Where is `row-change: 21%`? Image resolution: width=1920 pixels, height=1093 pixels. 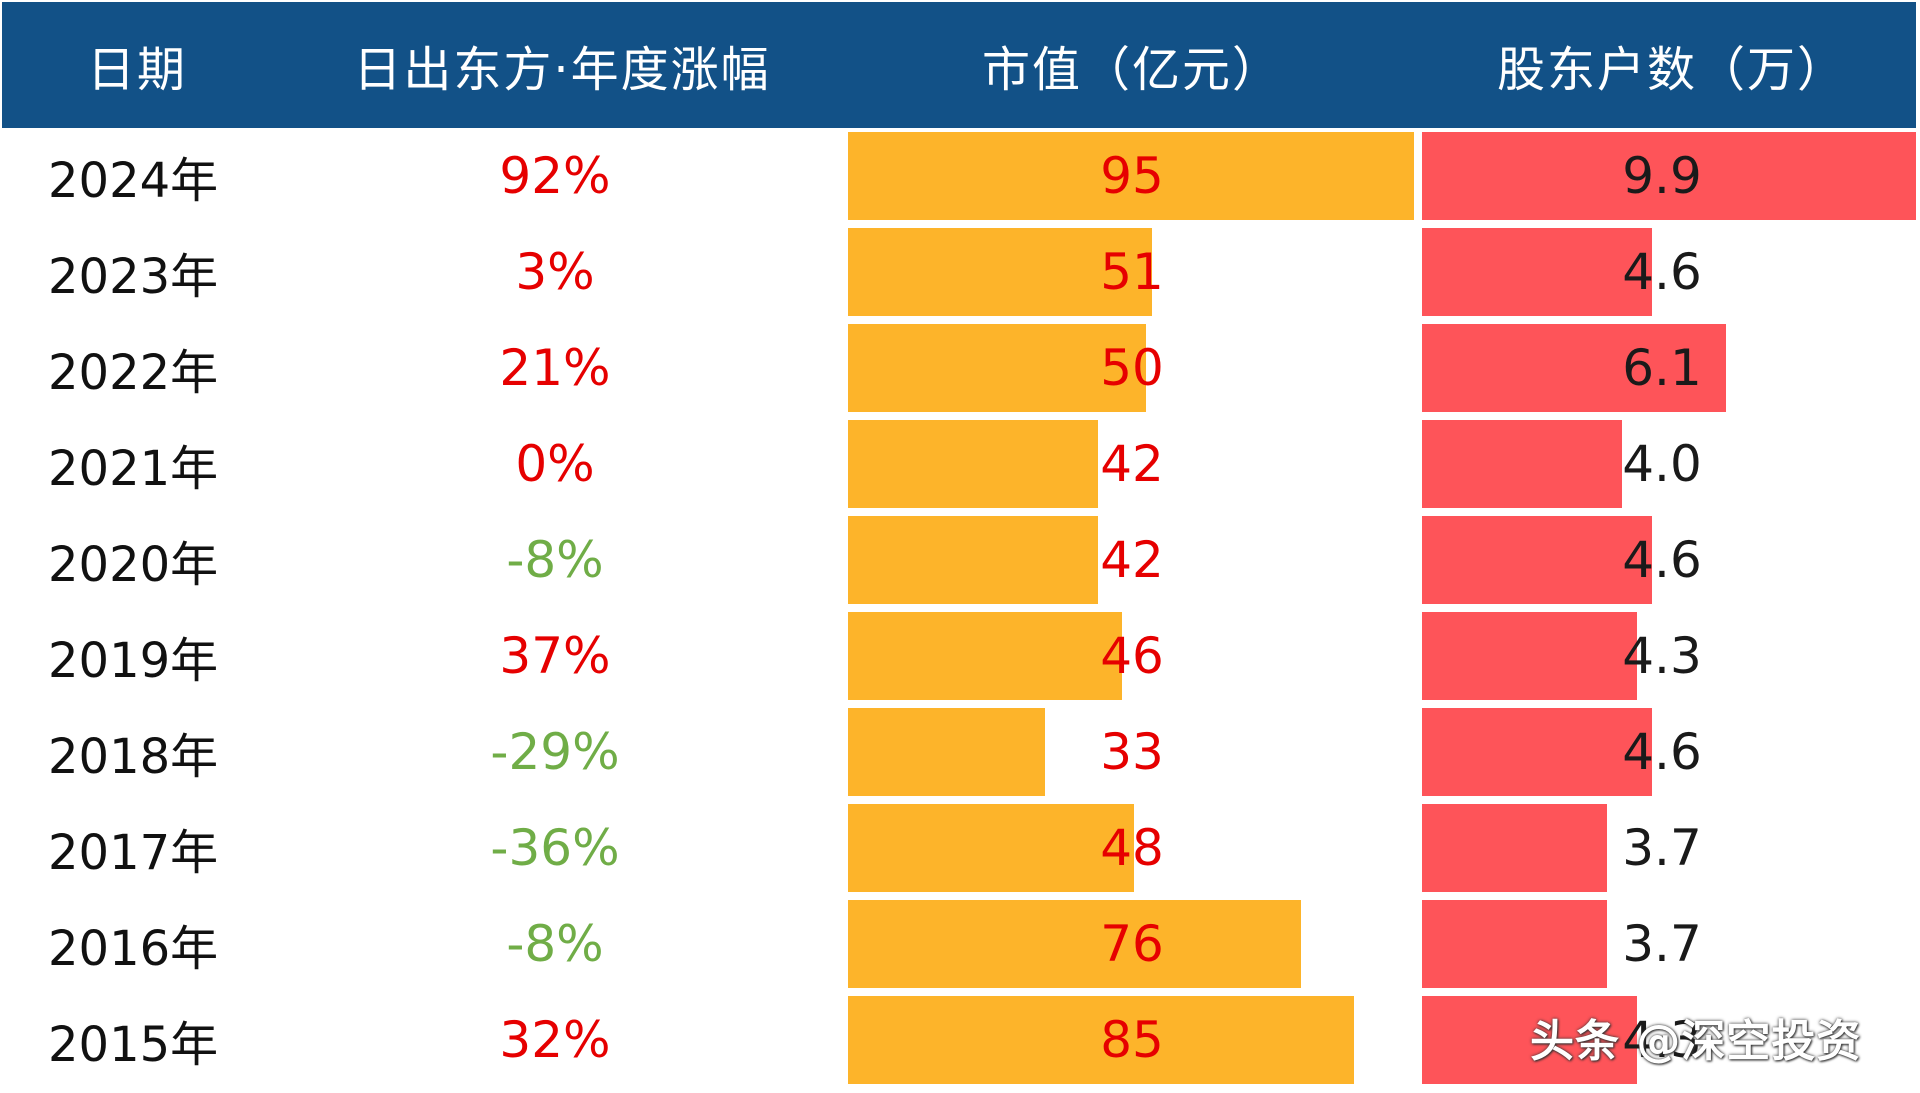 row-change: 21% is located at coordinates (555, 368).